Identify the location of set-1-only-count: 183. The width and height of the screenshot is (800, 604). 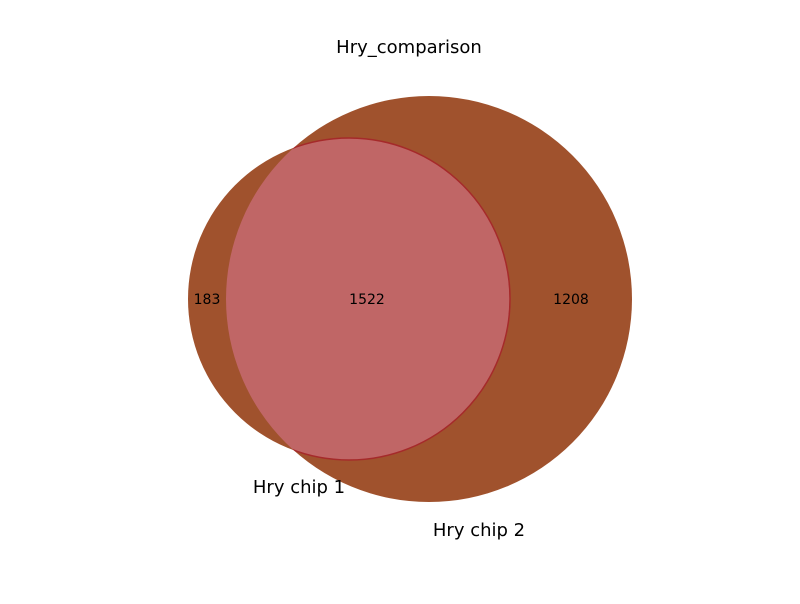
(207, 300).